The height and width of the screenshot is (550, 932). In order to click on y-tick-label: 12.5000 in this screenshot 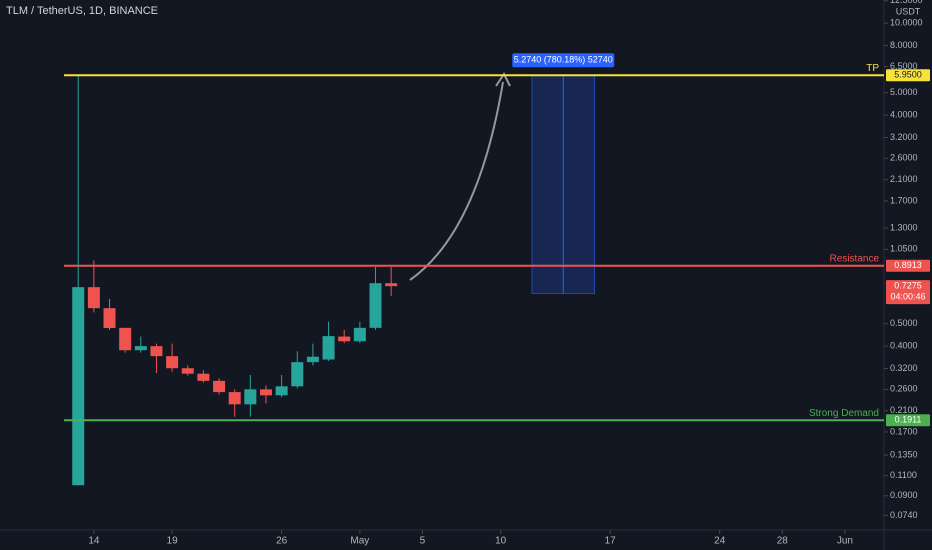, I will do `click(906, 2)`.